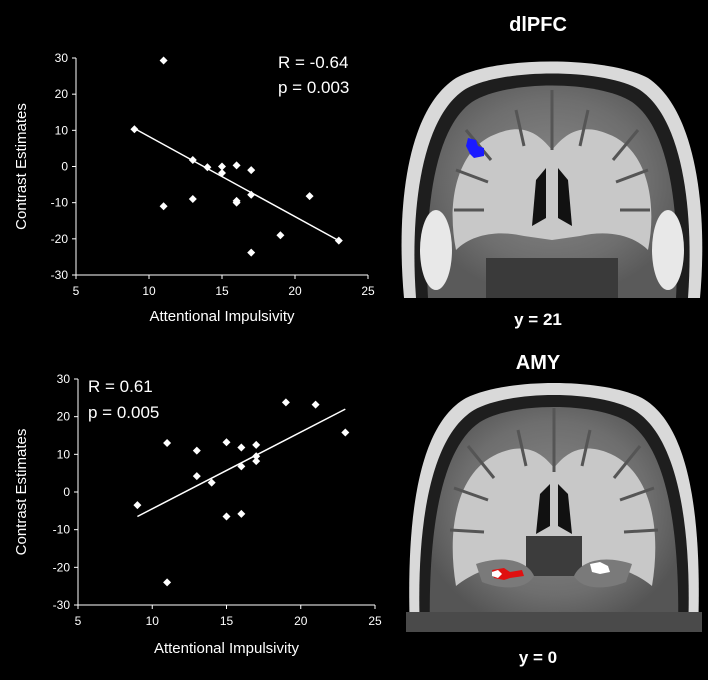  What do you see at coordinates (538, 363) in the screenshot?
I see `brain-title-amy: AMY` at bounding box center [538, 363].